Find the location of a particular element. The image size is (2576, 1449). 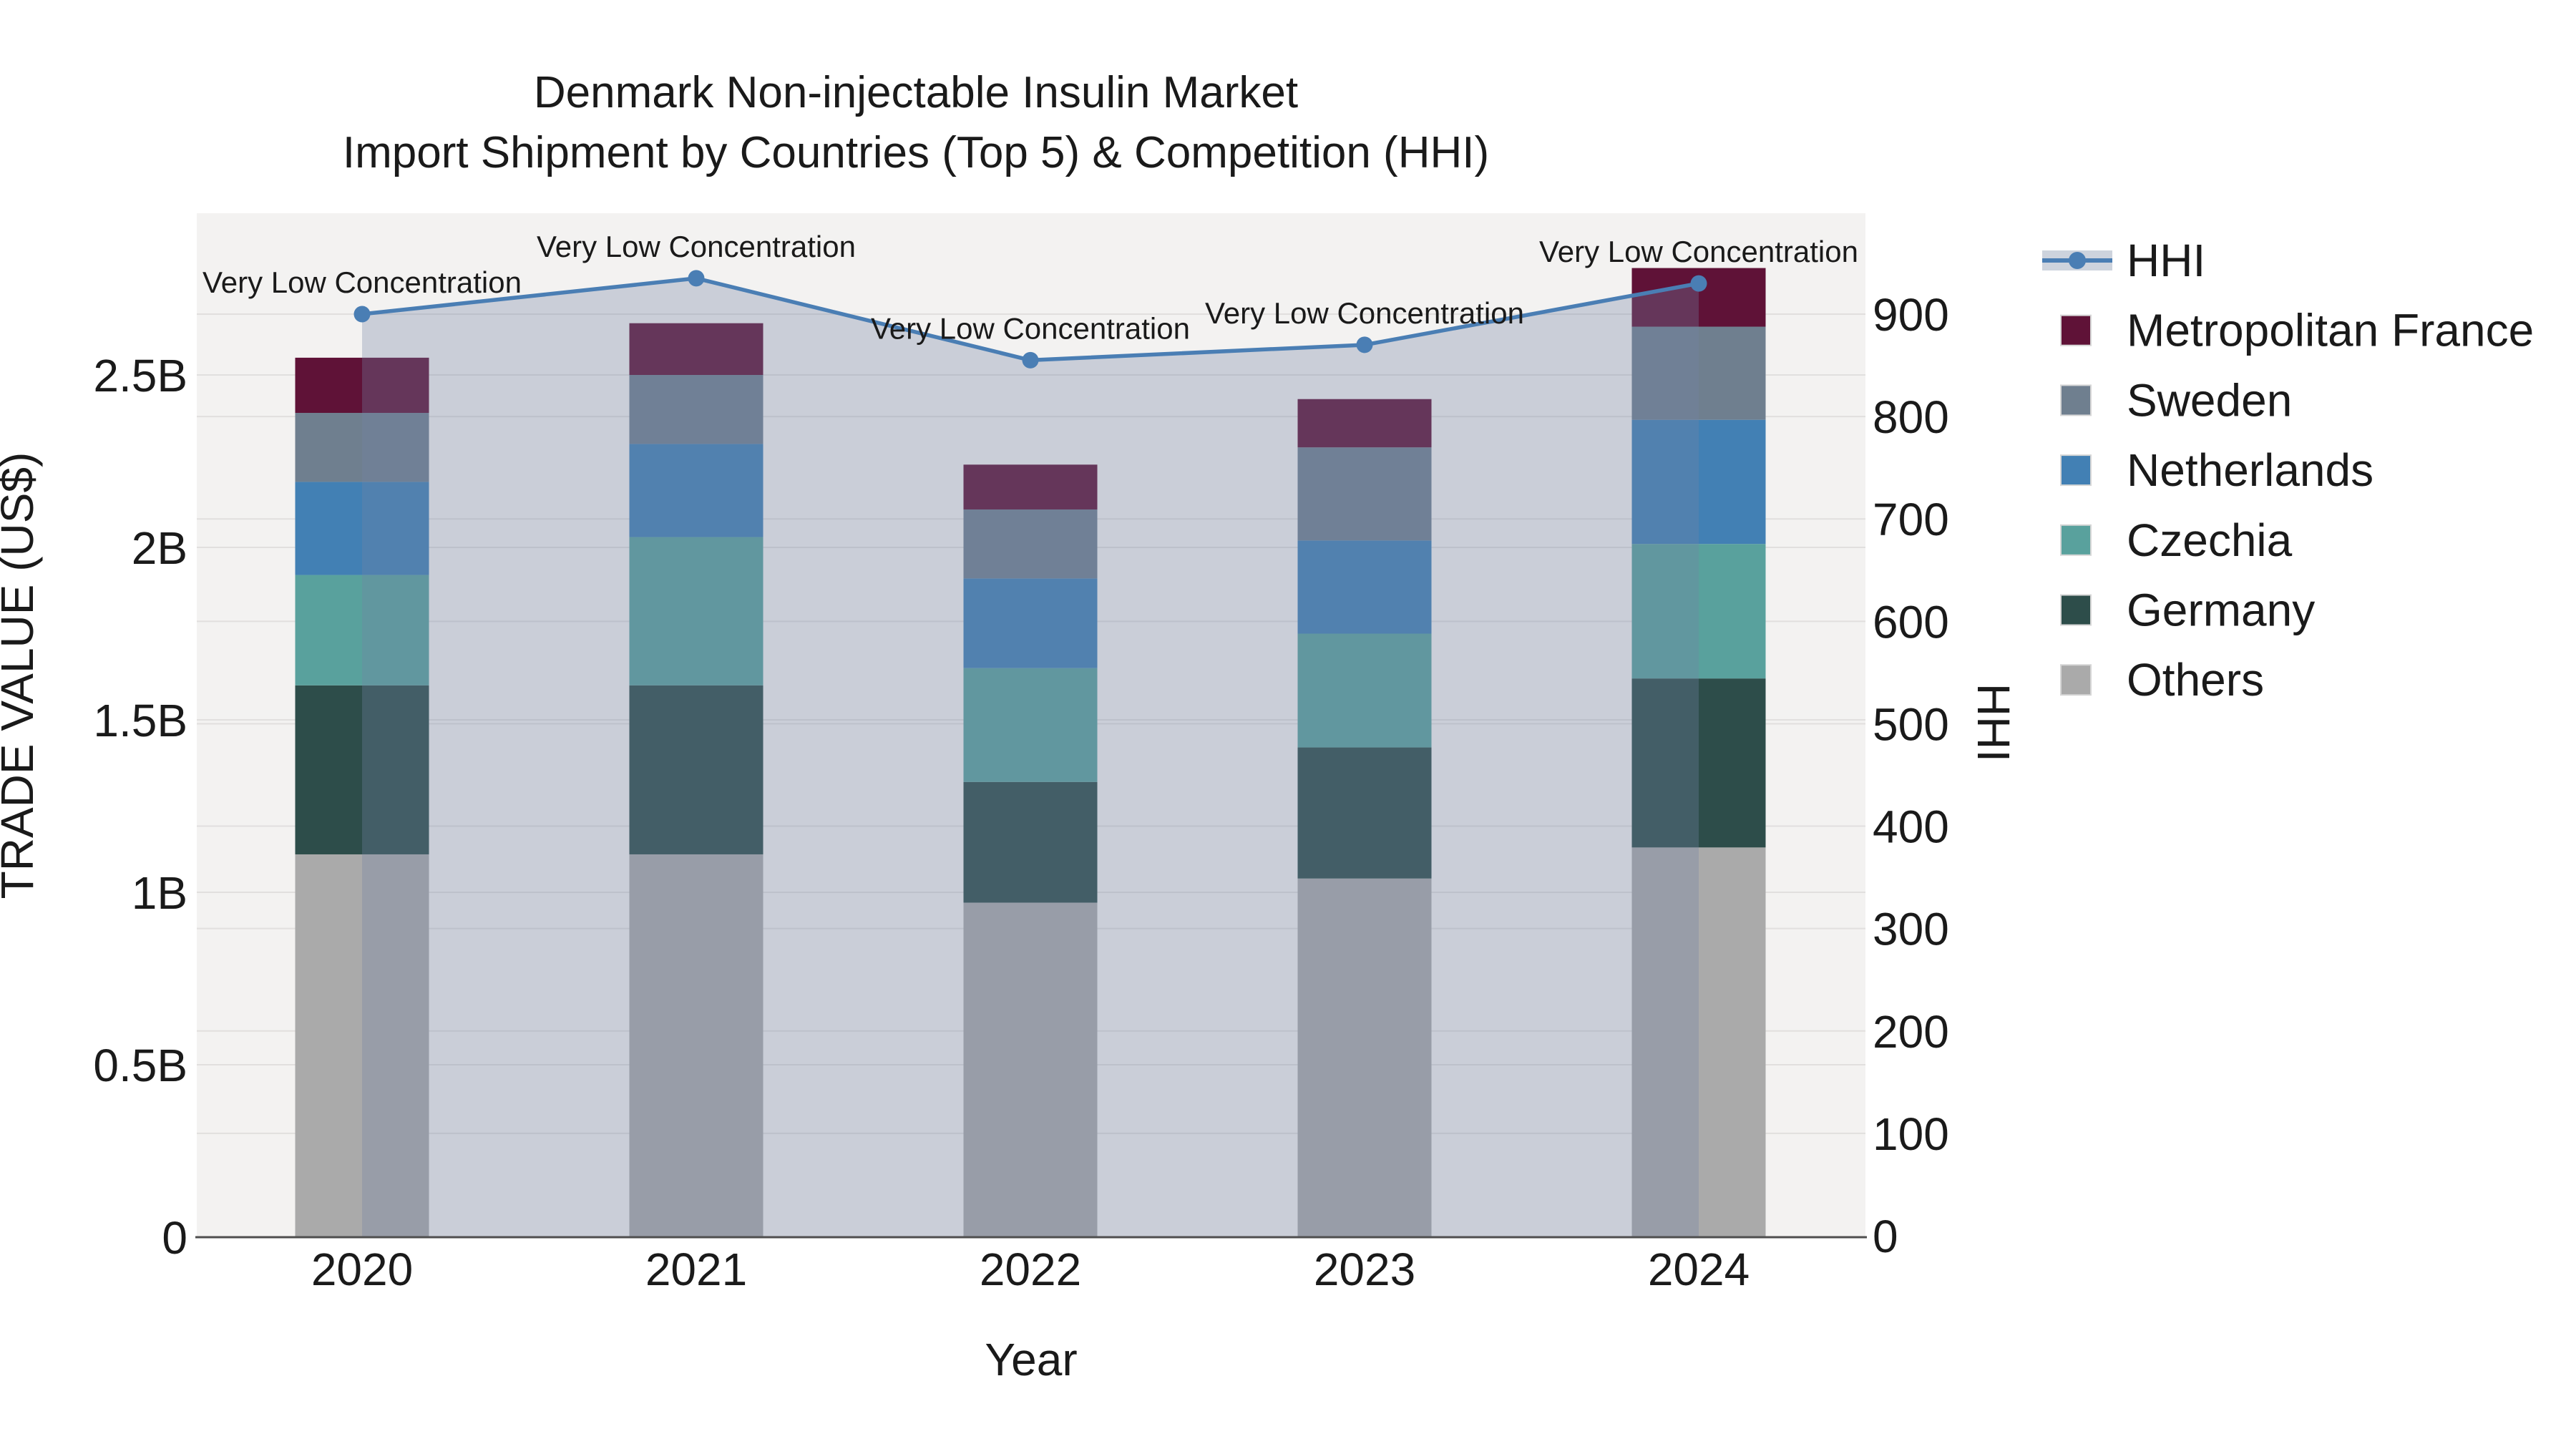

bar-segment-metropolitan-france-2023 is located at coordinates (1364, 423).